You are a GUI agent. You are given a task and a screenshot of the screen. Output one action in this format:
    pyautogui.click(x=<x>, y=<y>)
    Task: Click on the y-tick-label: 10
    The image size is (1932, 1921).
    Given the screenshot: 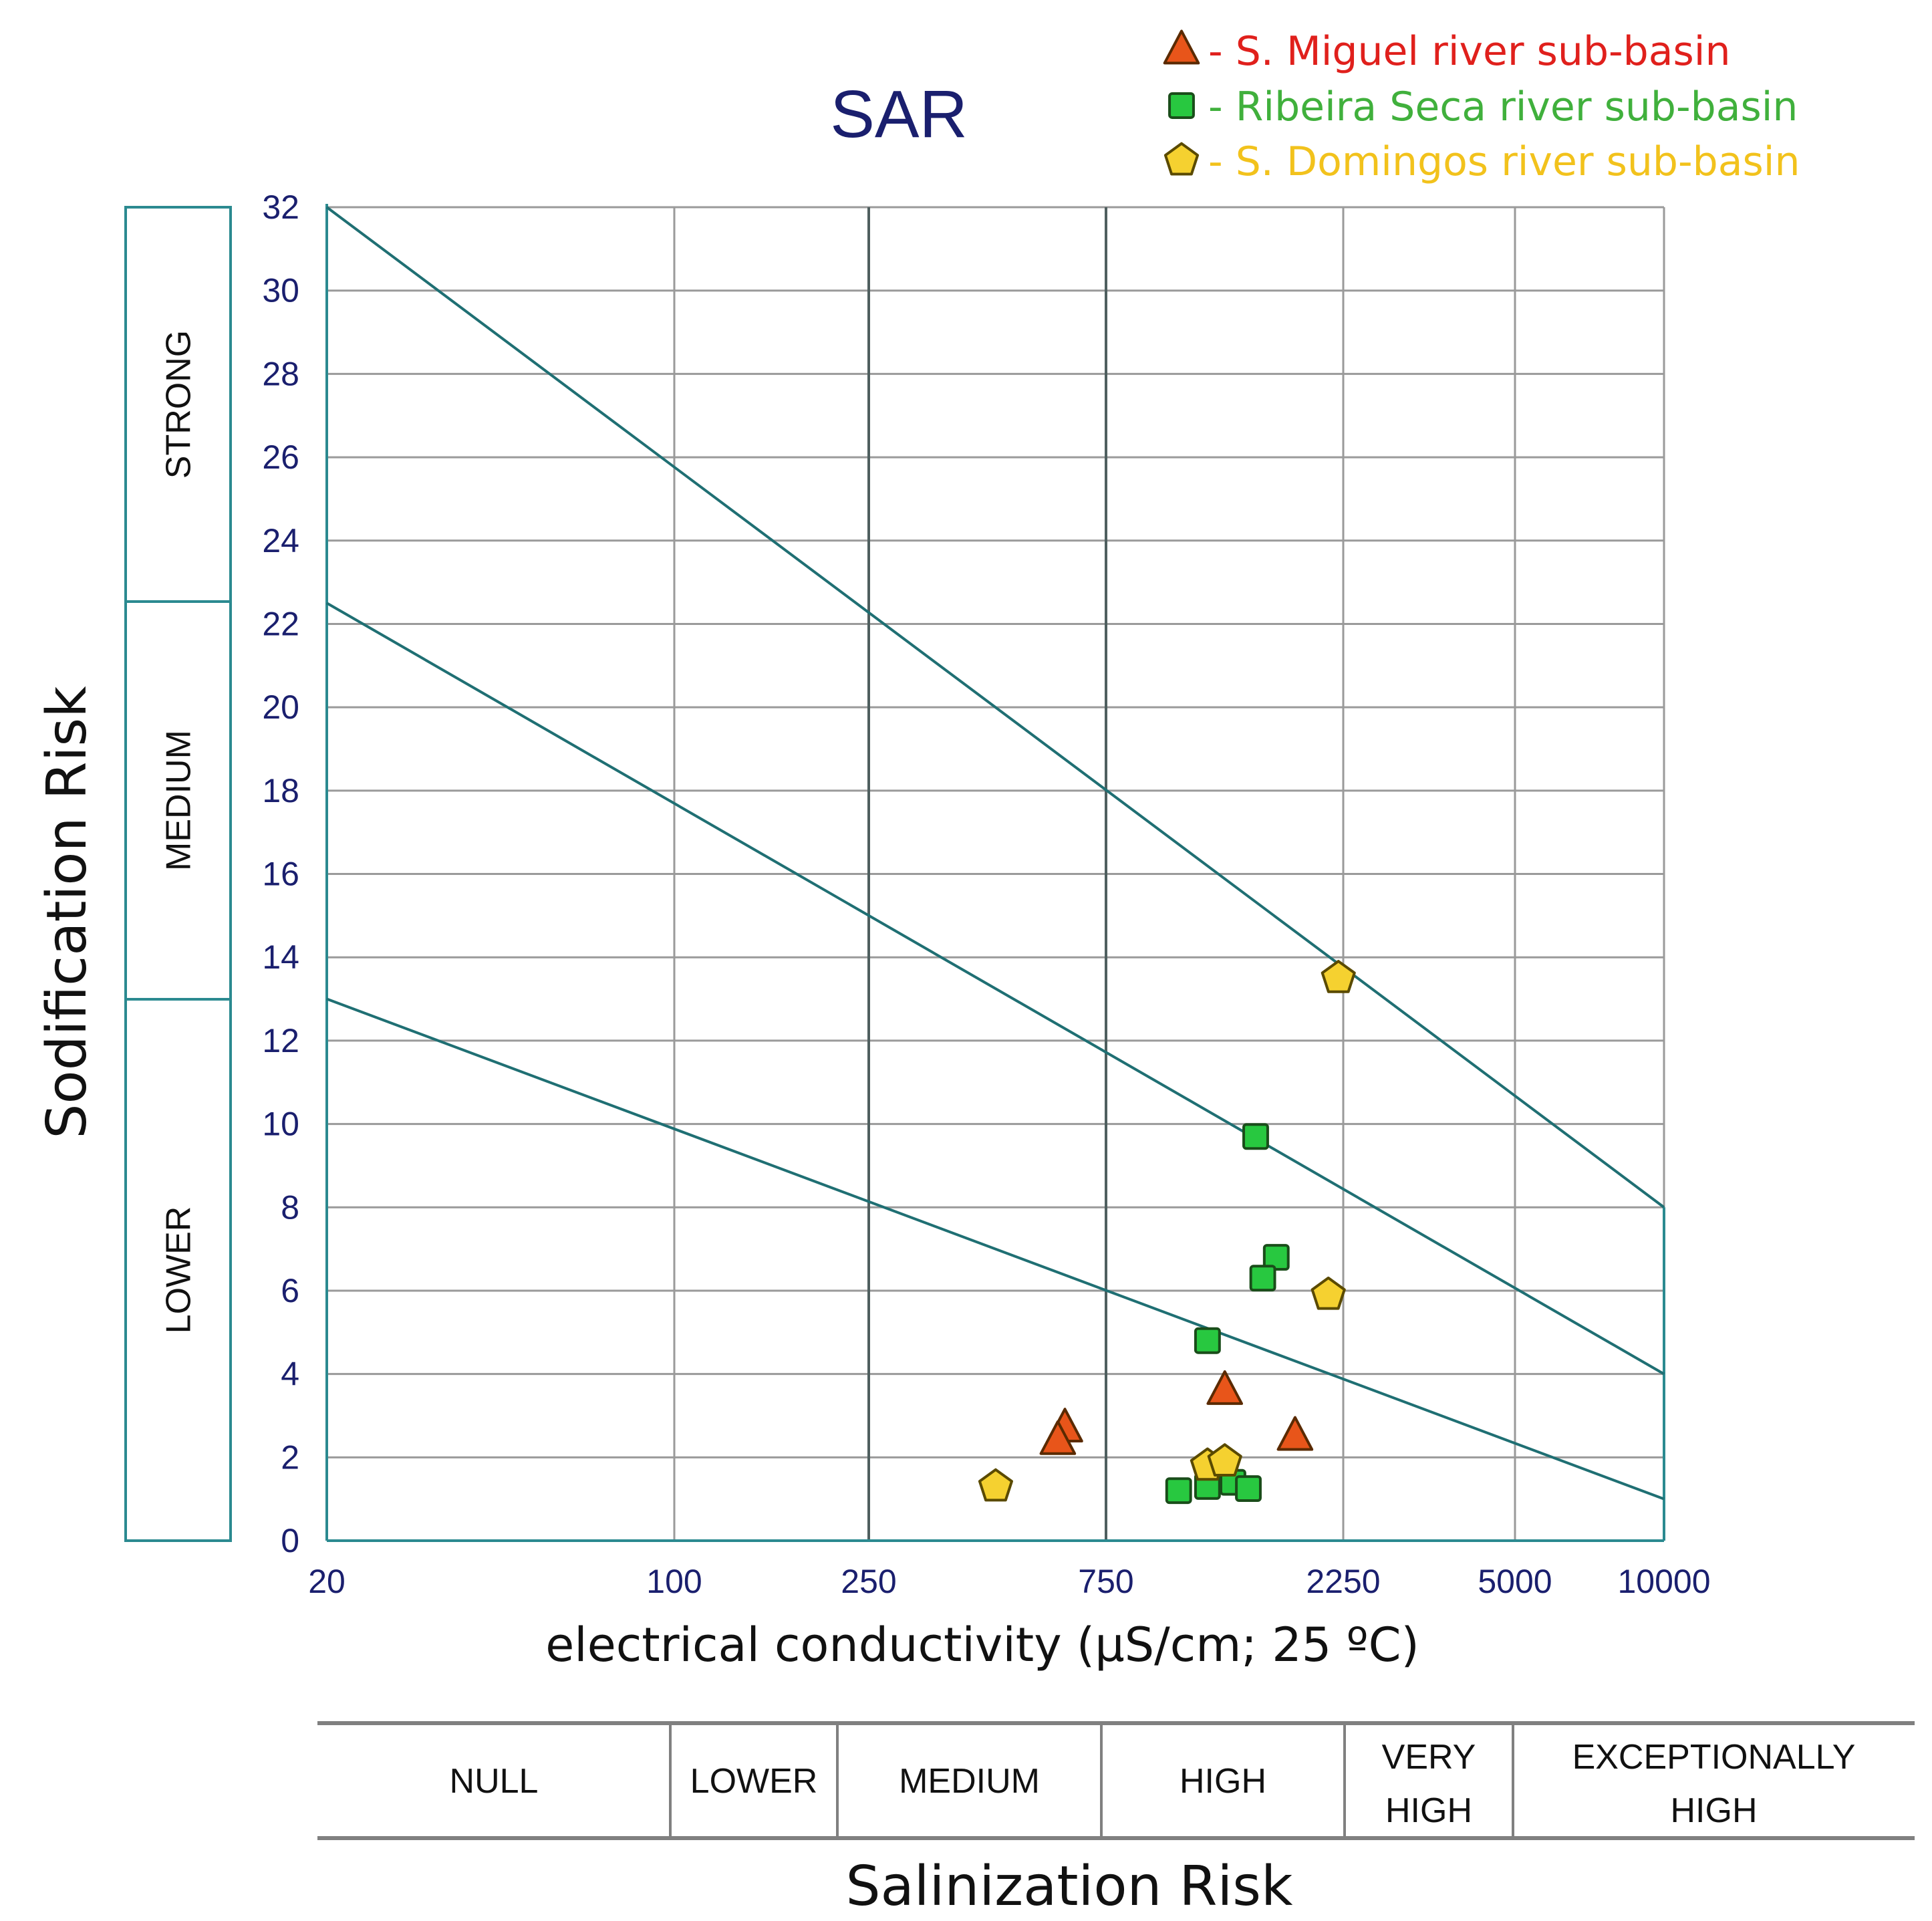 What is the action you would take?
    pyautogui.click(x=280, y=1124)
    